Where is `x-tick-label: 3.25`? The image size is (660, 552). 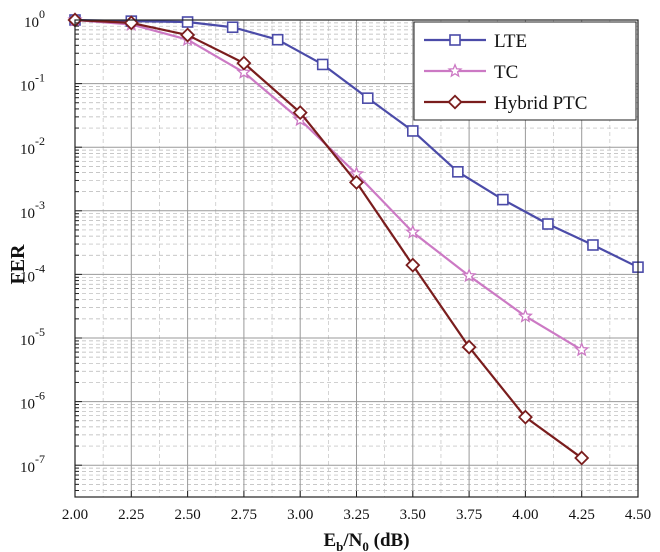
x-tick-label: 3.25 is located at coordinates (356, 515).